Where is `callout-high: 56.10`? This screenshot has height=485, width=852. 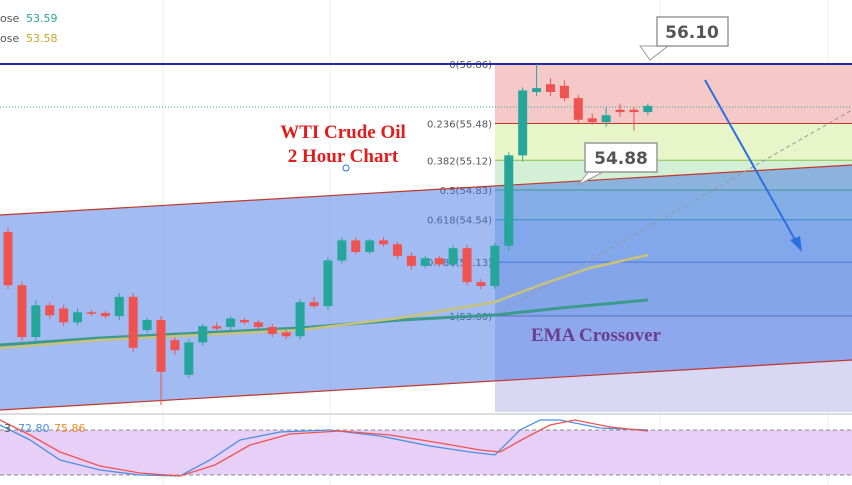 callout-high: 56.10 is located at coordinates (684, 38).